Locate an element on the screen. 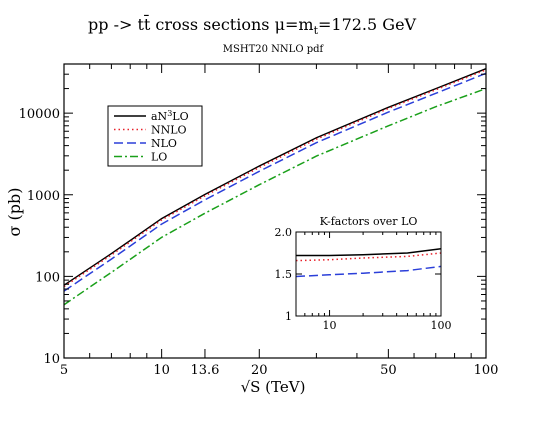 This screenshot has width=545, height=422. chart-title-tail: =172.5 GeV is located at coordinates (367, 24).